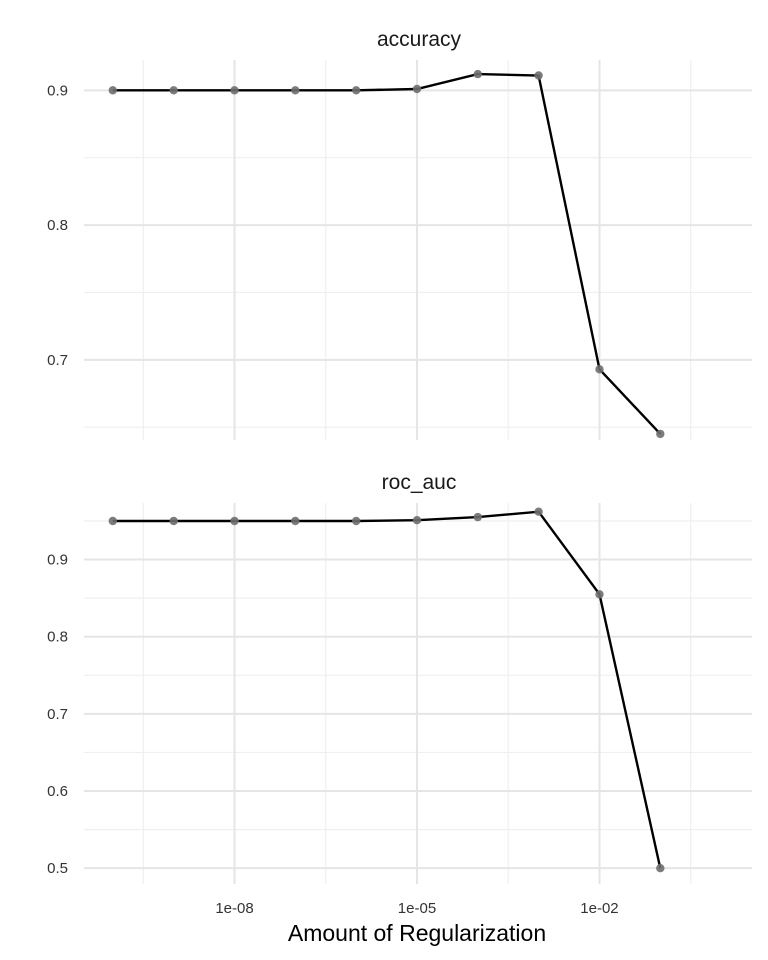 Image resolution: width=768 pixels, height=960 pixels. I want to click on x-axis: 1e-08 1e-05 1e-02, so click(416, 908).